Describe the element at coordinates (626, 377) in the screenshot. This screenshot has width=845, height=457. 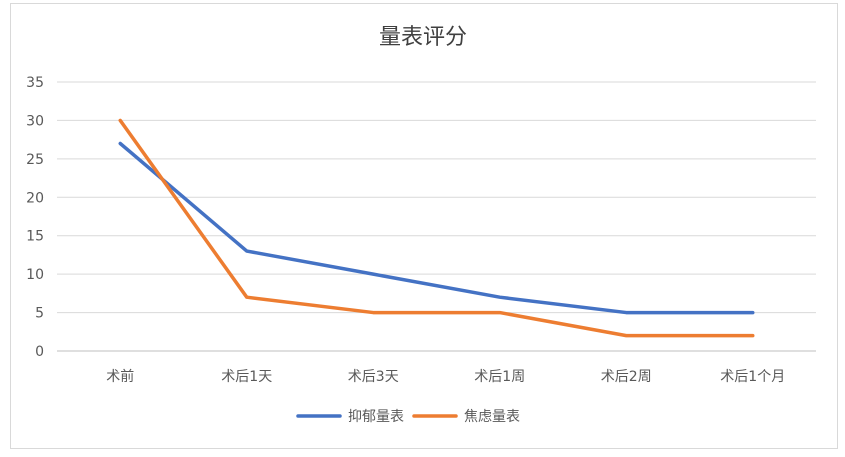
I see `x-tick-label: 术后2周` at that location.